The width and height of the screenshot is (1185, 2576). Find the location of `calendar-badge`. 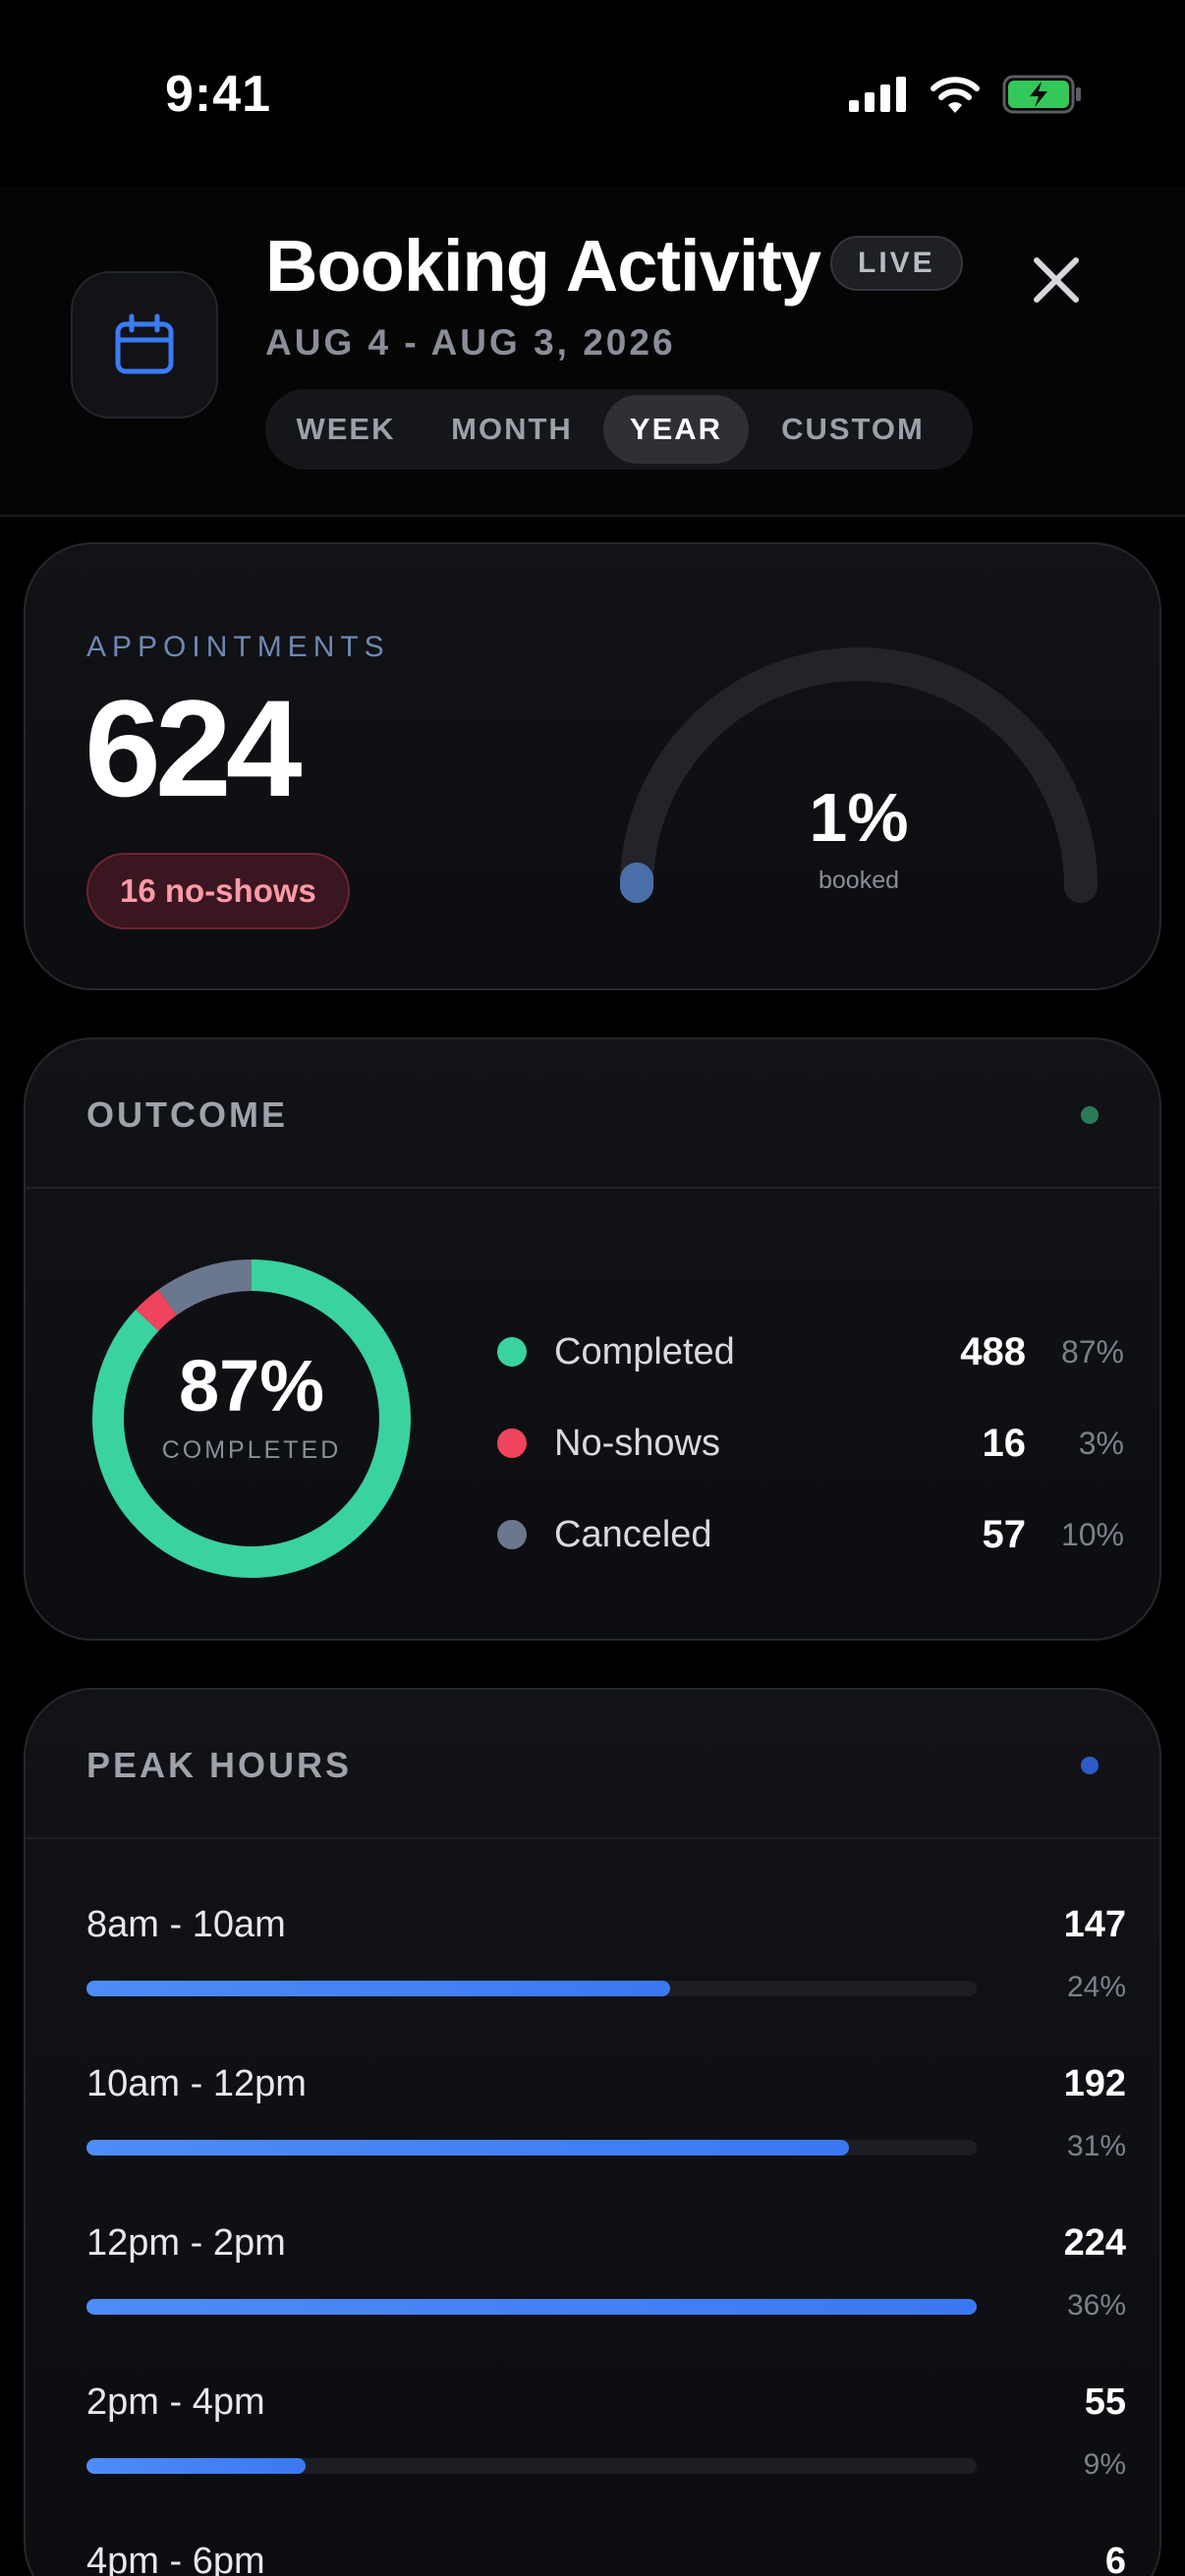

calendar-badge is located at coordinates (145, 345).